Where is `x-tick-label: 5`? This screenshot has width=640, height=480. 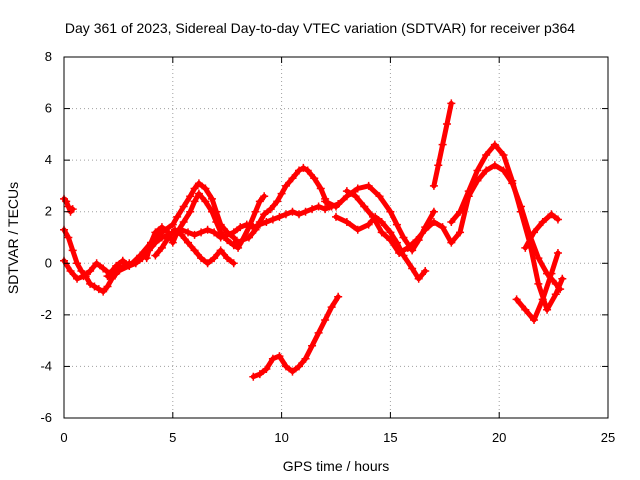 x-tick-label: 5 is located at coordinates (172, 437).